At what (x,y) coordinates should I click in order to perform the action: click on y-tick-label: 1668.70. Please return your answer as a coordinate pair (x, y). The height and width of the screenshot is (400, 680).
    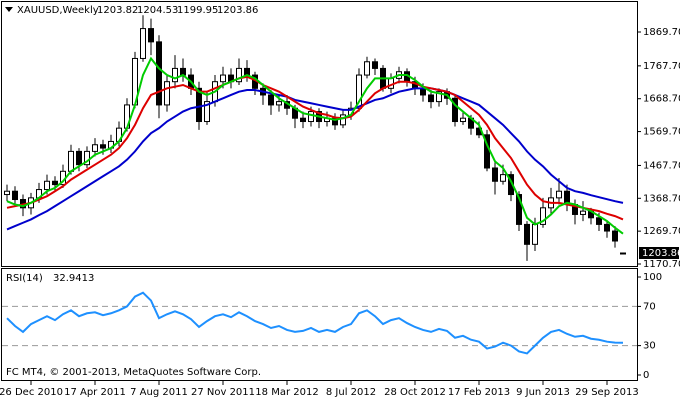
    Looking at the image, I should click on (661, 99).